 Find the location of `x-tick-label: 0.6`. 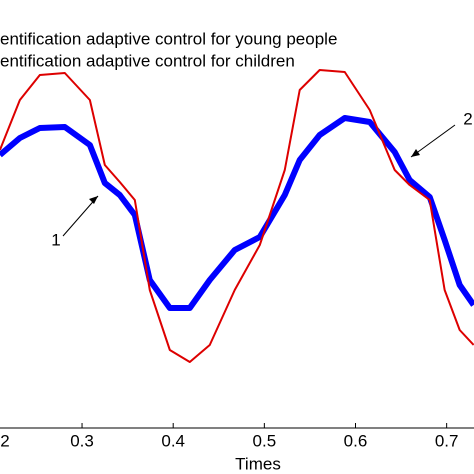

x-tick-label: 0.6 is located at coordinates (356, 440).